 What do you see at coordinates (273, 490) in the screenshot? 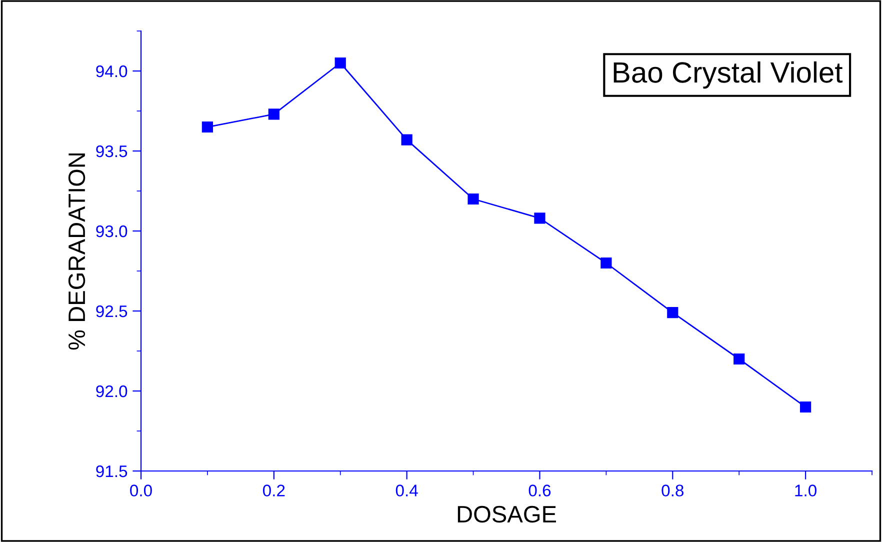
I see `x-tick-label: 0.2` at bounding box center [273, 490].